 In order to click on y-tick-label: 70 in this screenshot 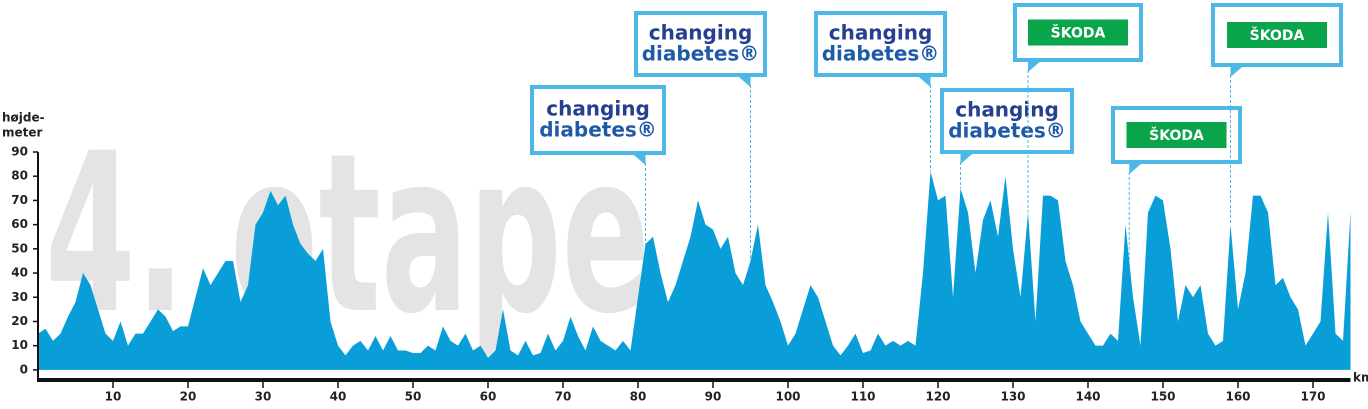, I will do `click(19, 200)`.